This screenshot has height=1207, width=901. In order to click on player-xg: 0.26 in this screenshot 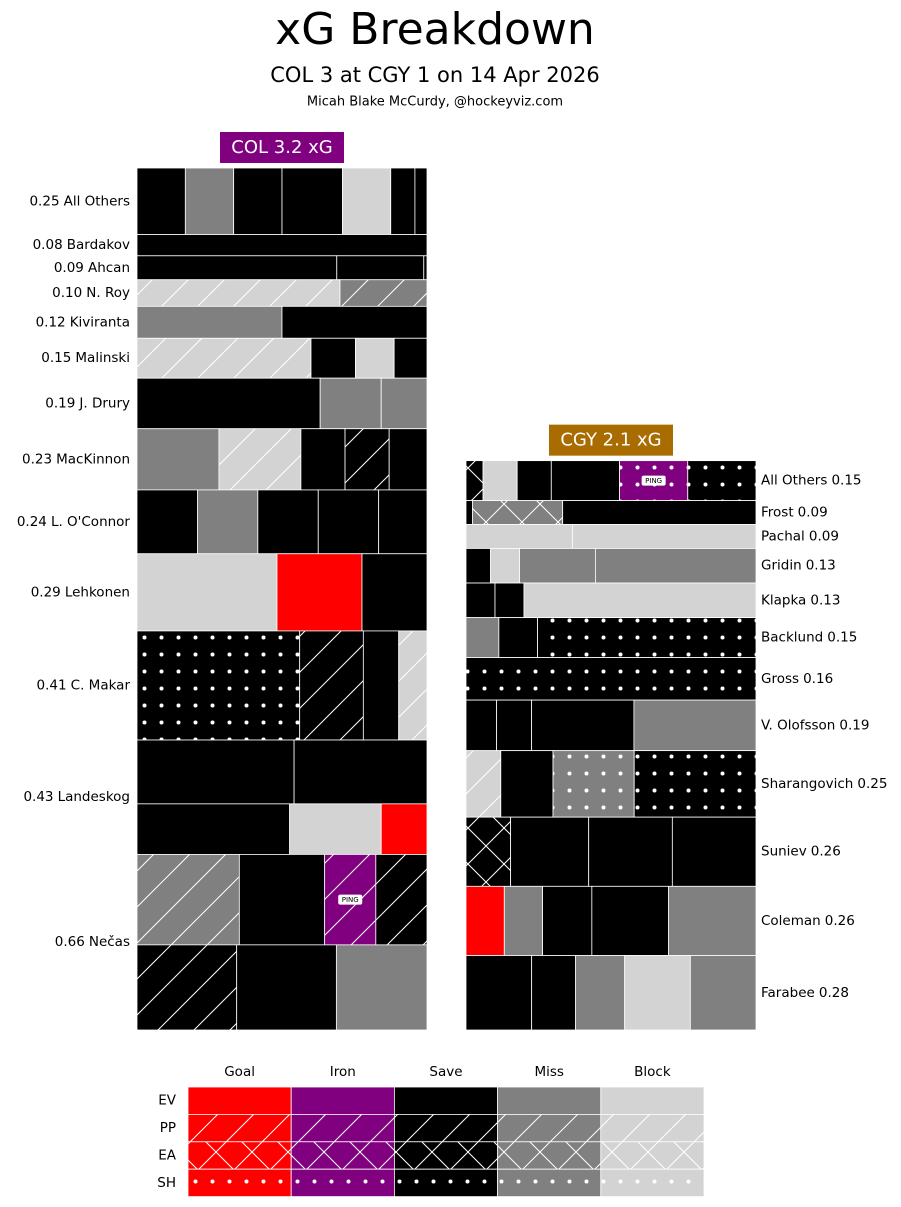, I will do `click(840, 921)`.